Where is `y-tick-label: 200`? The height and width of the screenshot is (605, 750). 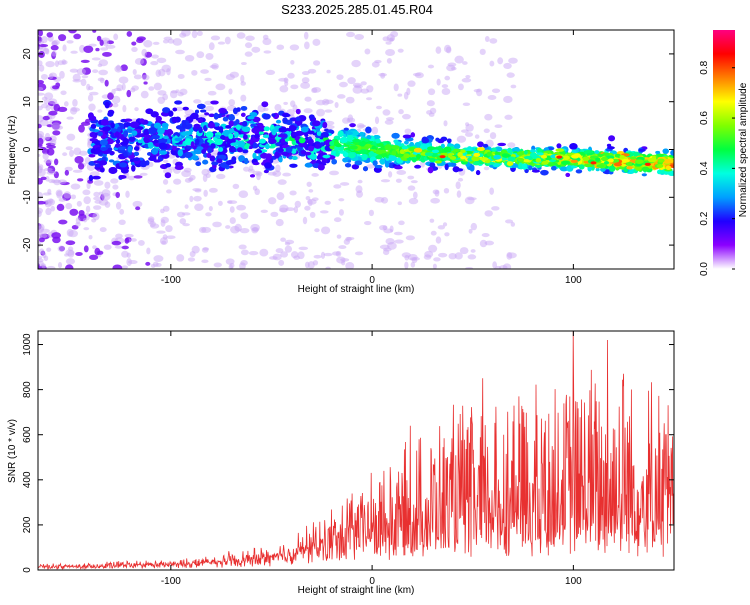
y-tick-label: 200 is located at coordinates (27, 524).